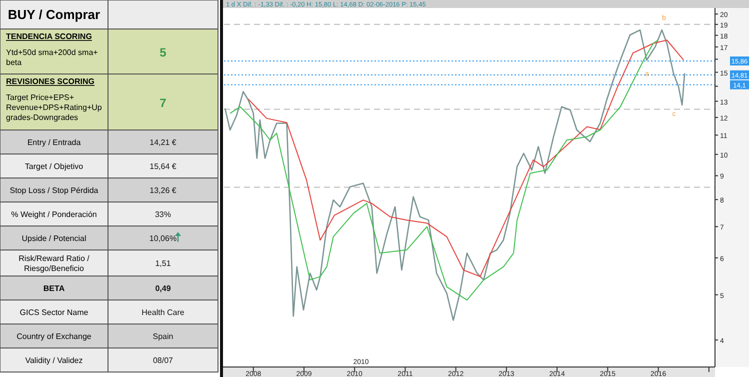 The width and height of the screenshot is (749, 377). I want to click on text: 7, so click(163, 103).